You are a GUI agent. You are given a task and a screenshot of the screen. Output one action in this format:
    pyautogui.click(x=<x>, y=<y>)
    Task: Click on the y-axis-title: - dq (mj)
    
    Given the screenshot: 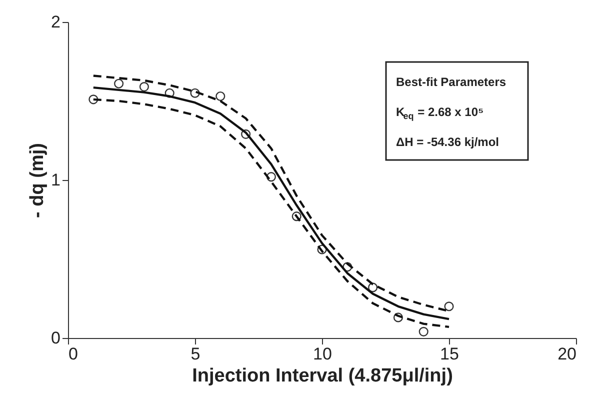 What is the action you would take?
    pyautogui.click(x=37, y=180)
    